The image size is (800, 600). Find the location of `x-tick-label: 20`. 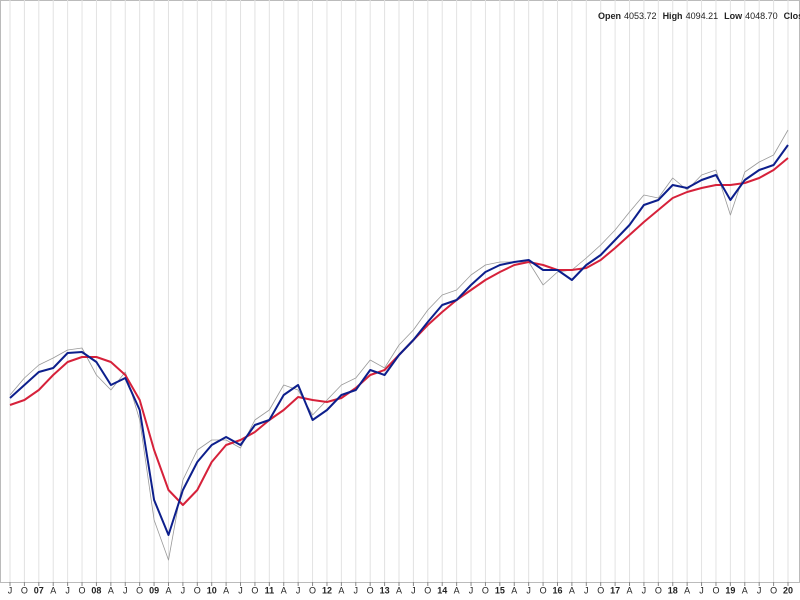

x-tick-label: 20 is located at coordinates (788, 590).